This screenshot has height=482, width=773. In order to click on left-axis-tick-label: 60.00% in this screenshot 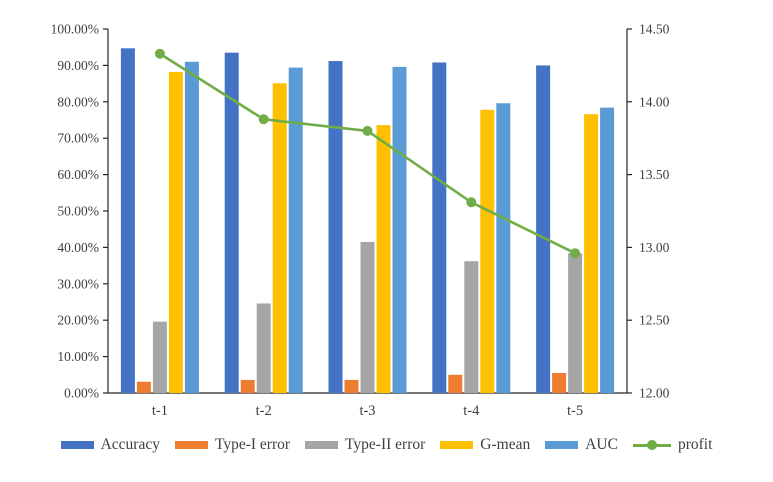, I will do `click(78, 174)`.